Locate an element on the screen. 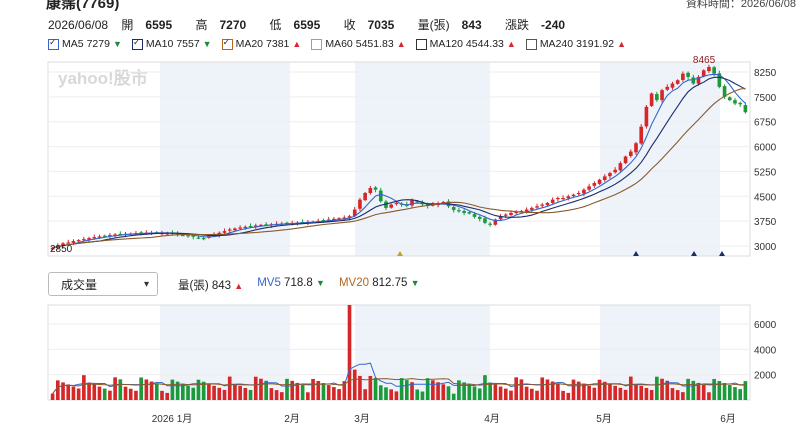  update-time: 資料時間：2026/06/08 is located at coordinates (740, 5).